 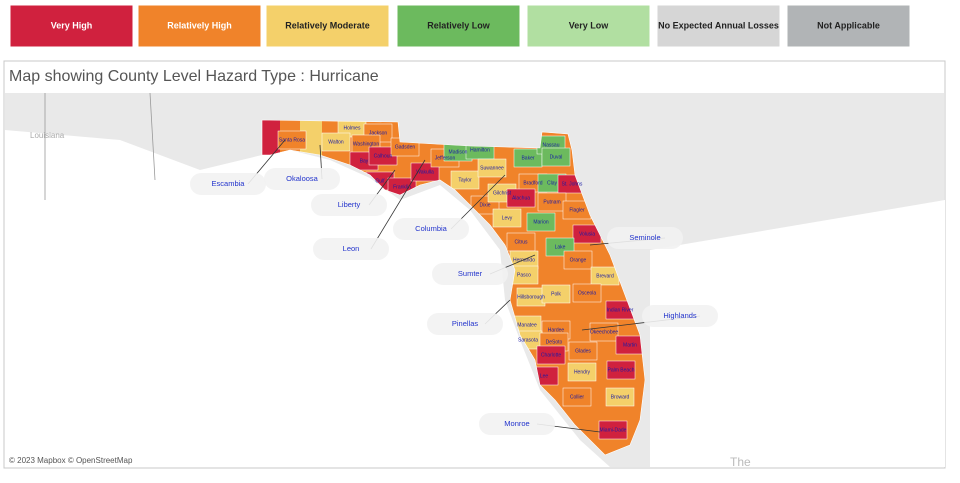 I want to click on county-label: Levy, so click(x=507, y=218).